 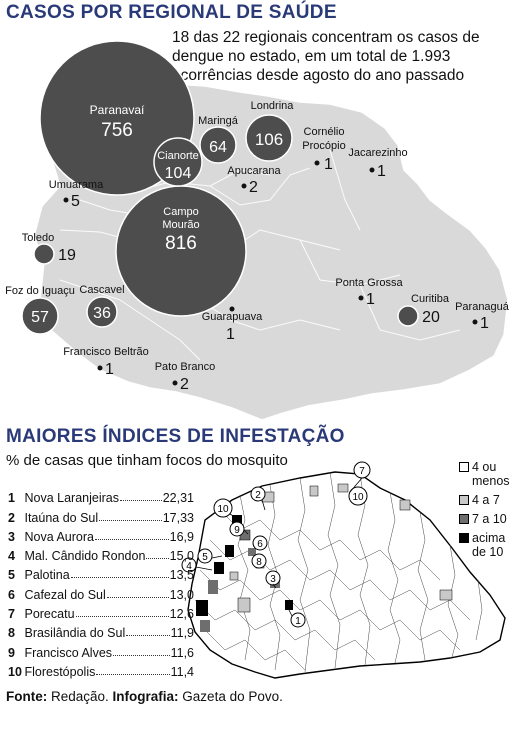 I want to click on value-curitiba: 20, so click(x=431, y=317).